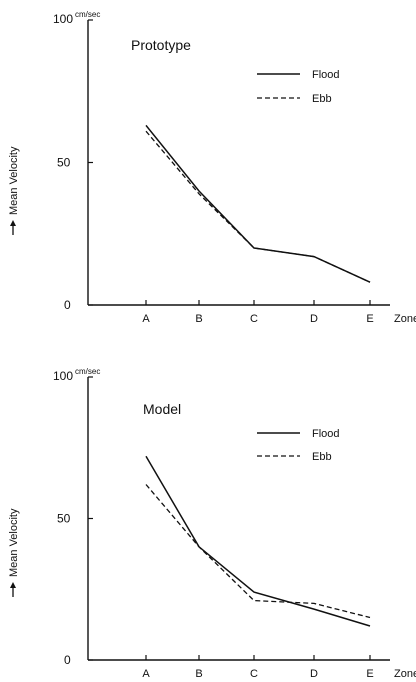 The height and width of the screenshot is (682, 416). What do you see at coordinates (87, 14) in the screenshot?
I see `prototype-y-unit-label: cm/sec` at bounding box center [87, 14].